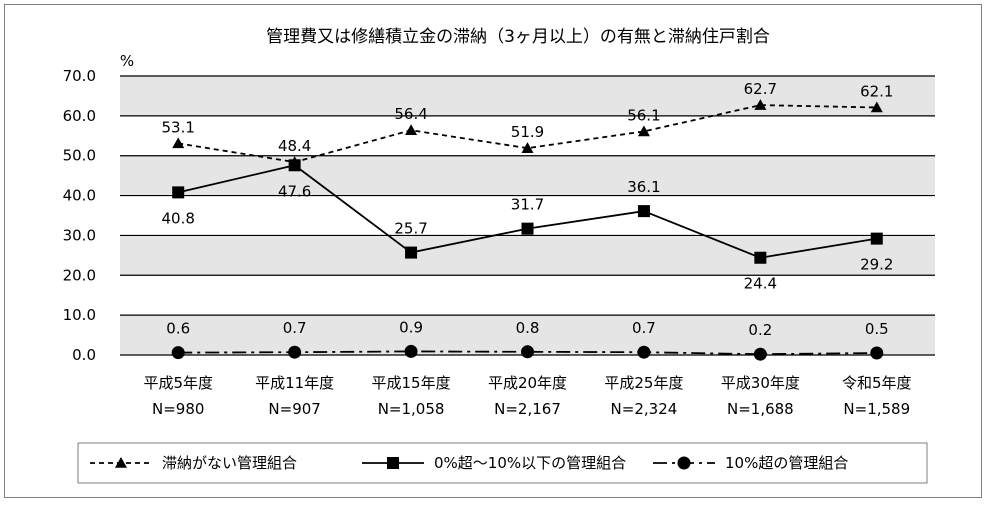  Describe the element at coordinates (760, 383) in the screenshot. I see `x-tick-label: 平成30年度` at that location.